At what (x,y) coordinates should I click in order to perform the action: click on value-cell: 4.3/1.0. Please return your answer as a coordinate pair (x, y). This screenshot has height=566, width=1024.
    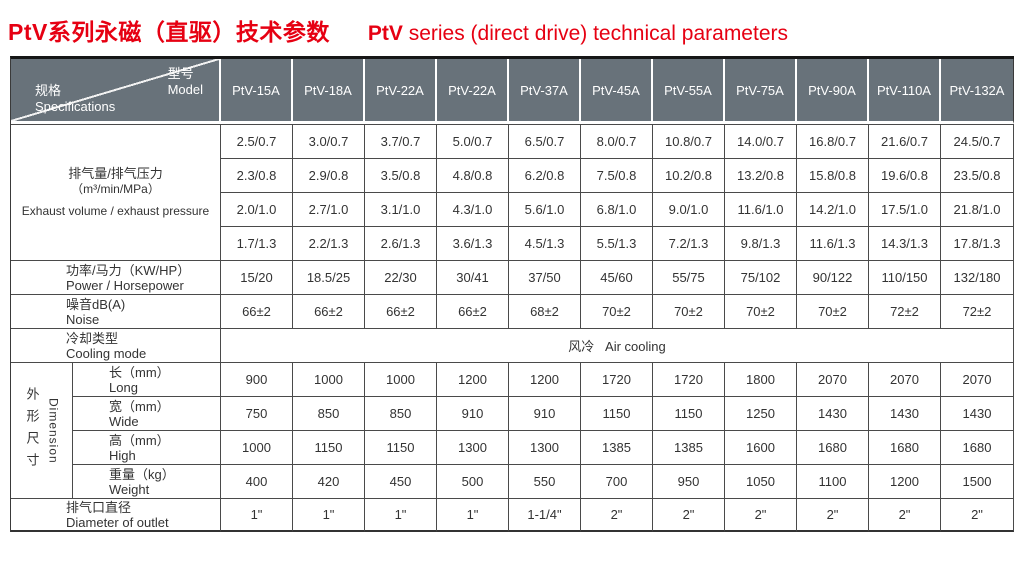
    Looking at the image, I should click on (473, 209).